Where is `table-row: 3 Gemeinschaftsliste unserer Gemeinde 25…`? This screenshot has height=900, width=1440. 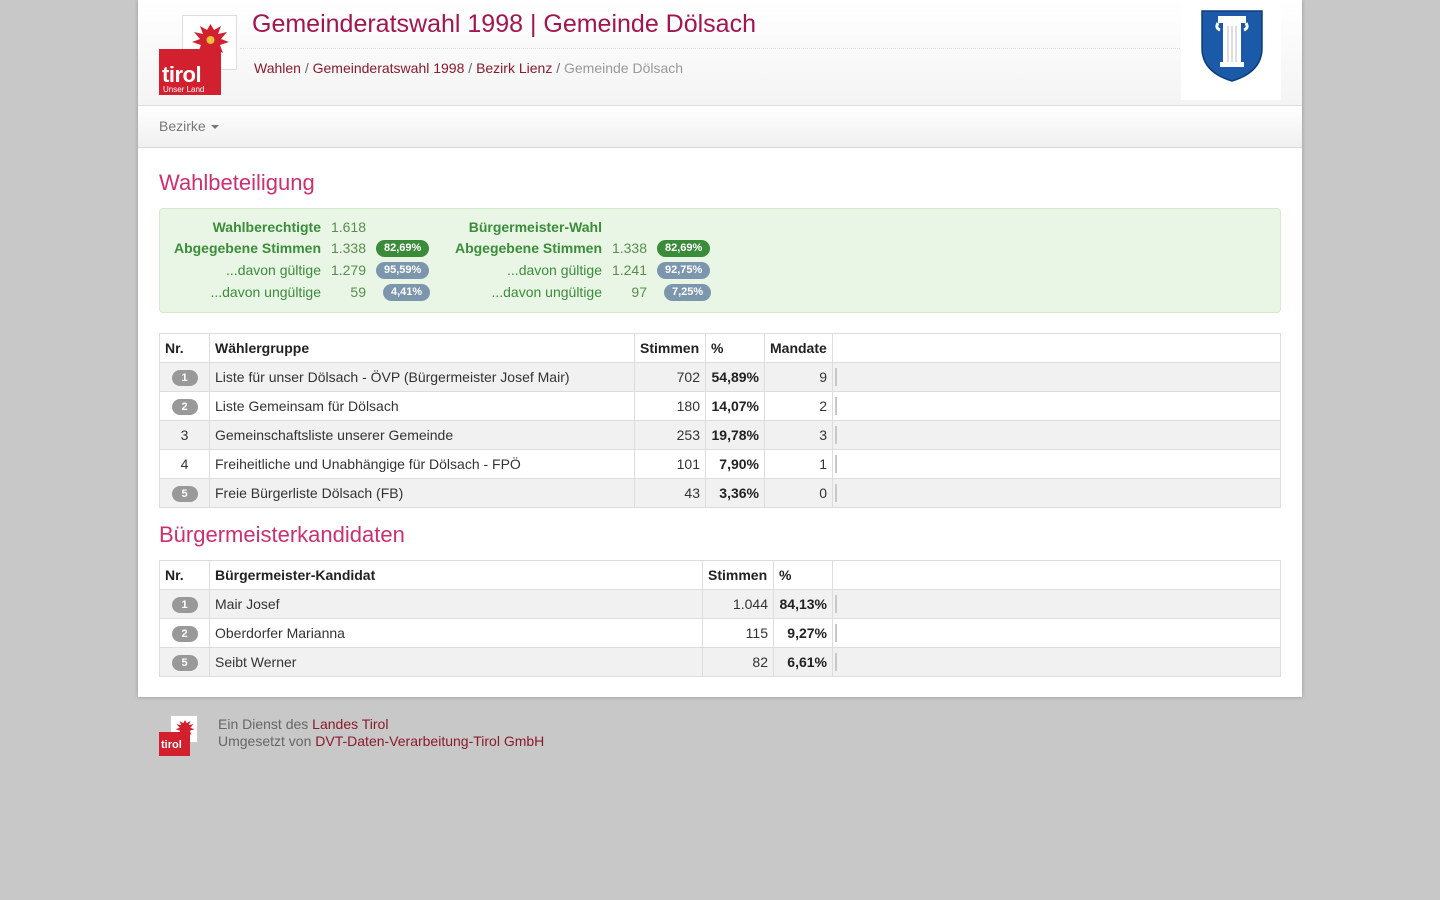 table-row: 3 Gemeinschaftsliste unserer Gemeinde 25… is located at coordinates (720, 435).